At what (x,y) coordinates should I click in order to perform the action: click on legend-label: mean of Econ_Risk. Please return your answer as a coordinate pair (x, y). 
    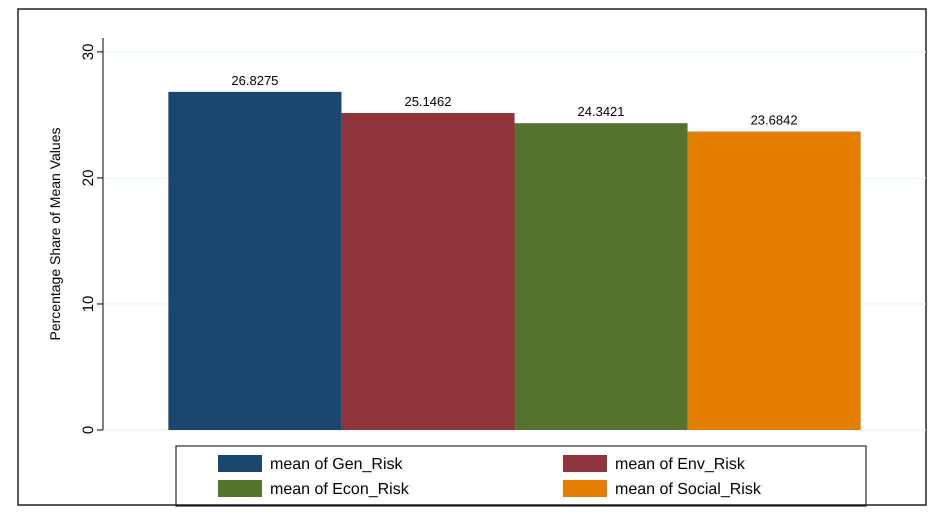
    Looking at the image, I should click on (340, 489).